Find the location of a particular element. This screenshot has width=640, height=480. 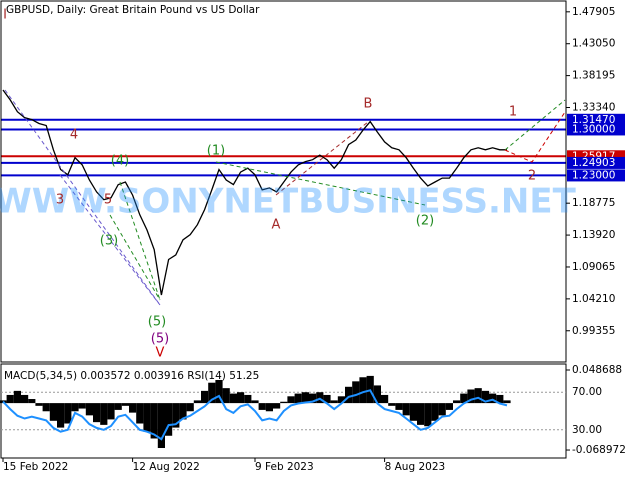

watermark: WWW.SONYNETBUSINESS.NET is located at coordinates (288, 202).